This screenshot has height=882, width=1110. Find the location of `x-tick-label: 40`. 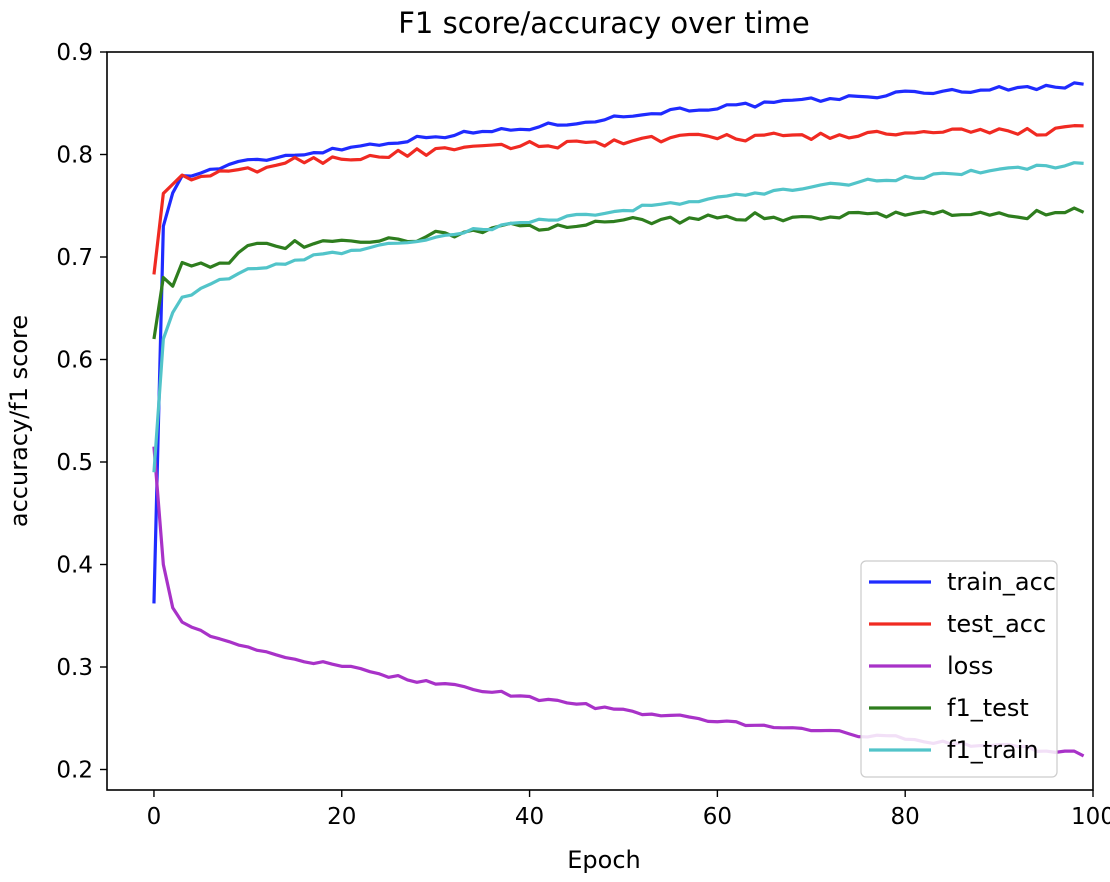

x-tick-label: 40 is located at coordinates (529, 817).